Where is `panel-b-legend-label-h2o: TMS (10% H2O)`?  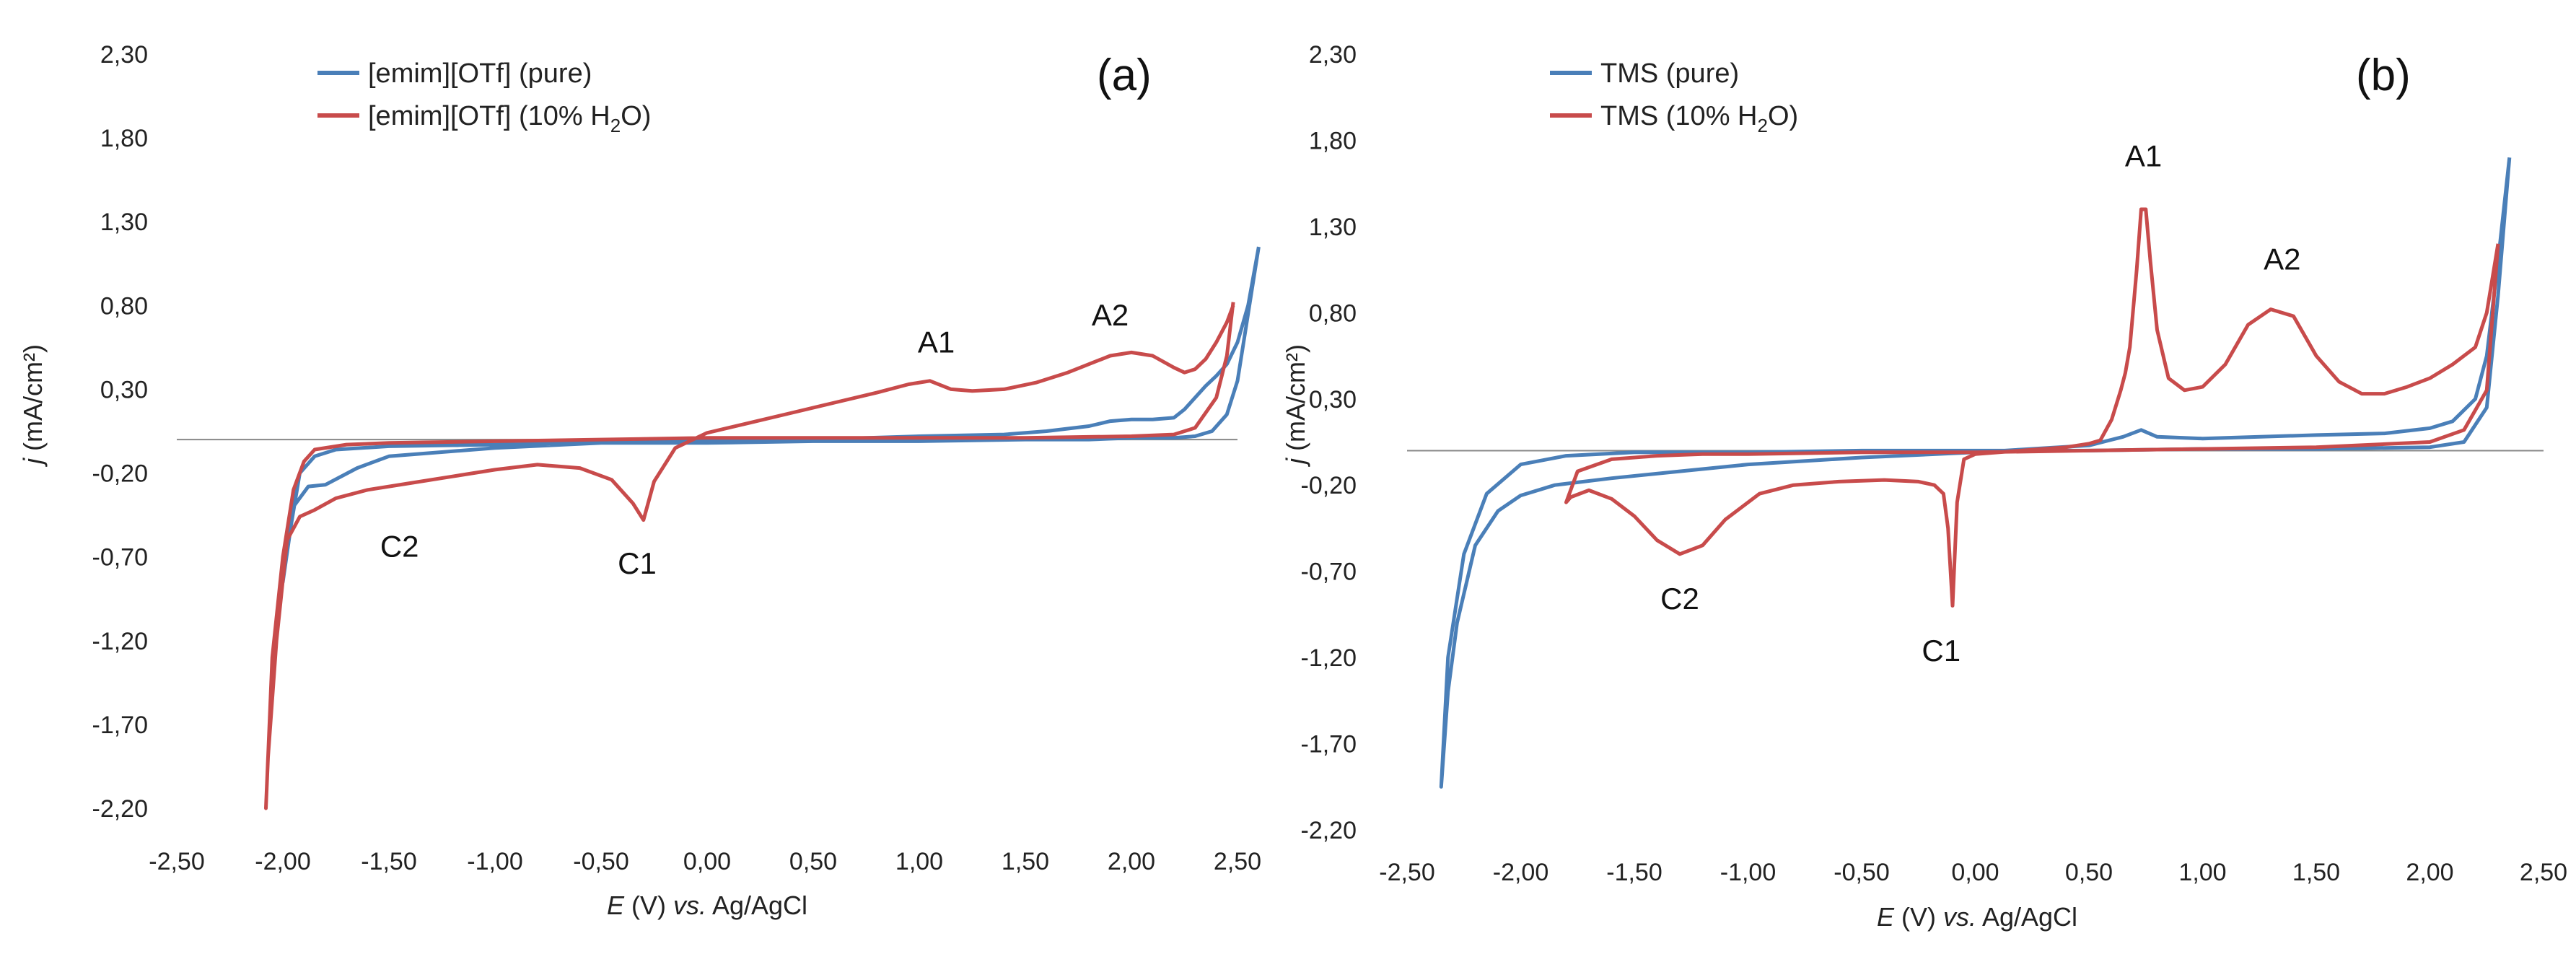
panel-b-legend-label-h2o: TMS (10% H2O) is located at coordinates (1699, 118).